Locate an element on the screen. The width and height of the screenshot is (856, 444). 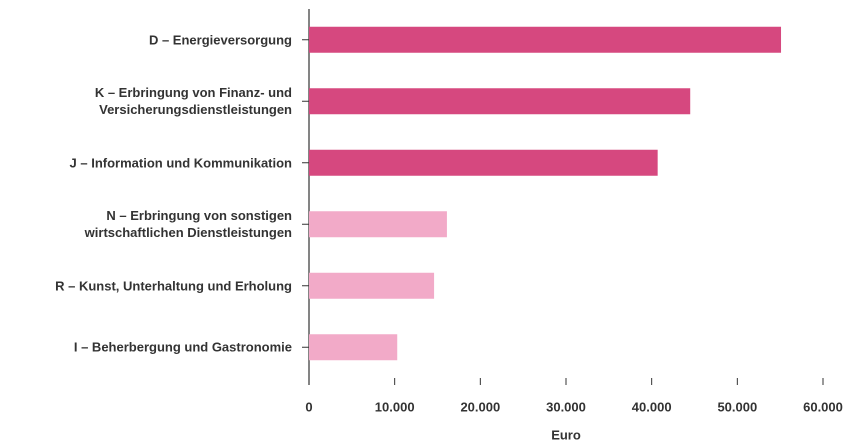
x-tick-label: 40.000 is located at coordinates (652, 406).